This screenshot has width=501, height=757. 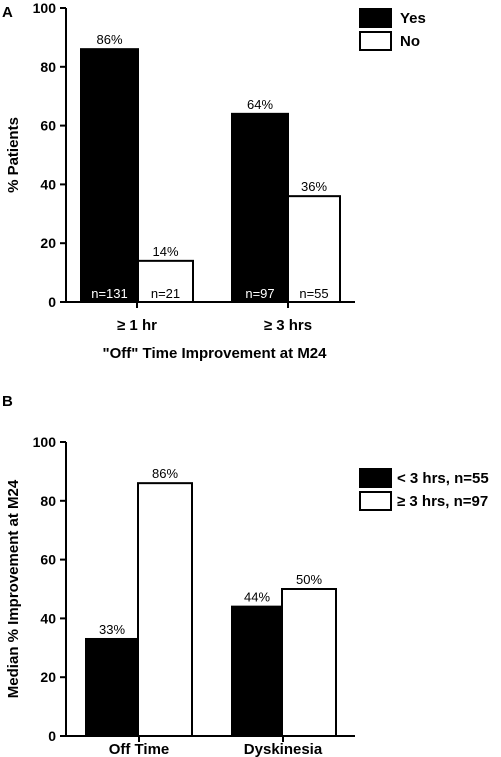 What do you see at coordinates (48, 126) in the screenshot?
I see `panel-a-y-tick-label-60: 60` at bounding box center [48, 126].